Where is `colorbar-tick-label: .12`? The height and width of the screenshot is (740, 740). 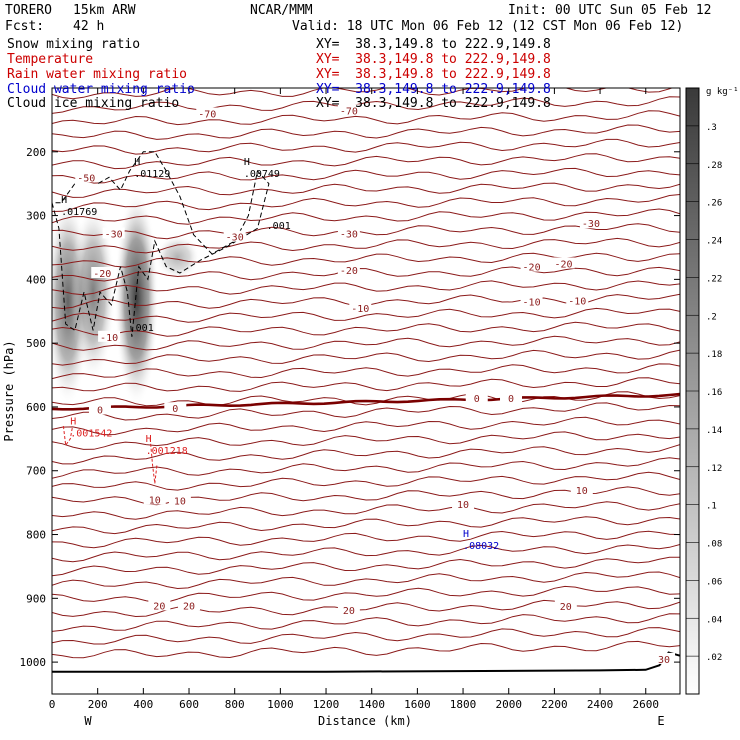 colorbar-tick-label: .12 is located at coordinates (714, 469).